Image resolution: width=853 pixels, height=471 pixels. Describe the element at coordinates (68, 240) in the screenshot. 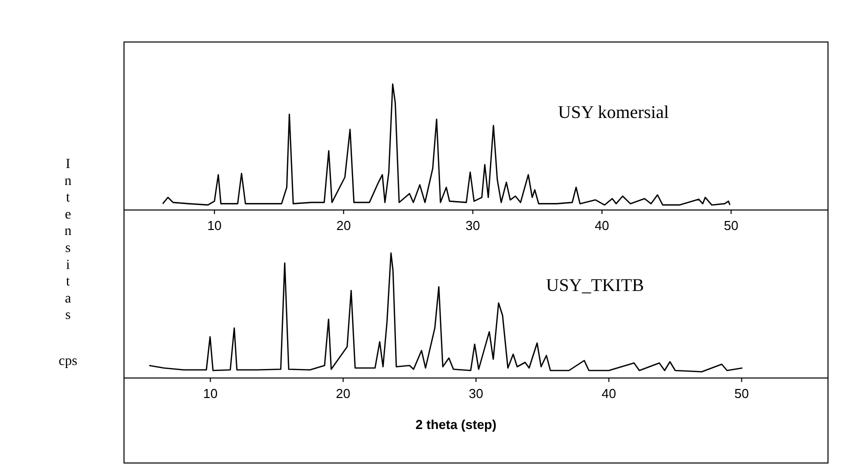

I see `text: Intensitas` at that location.